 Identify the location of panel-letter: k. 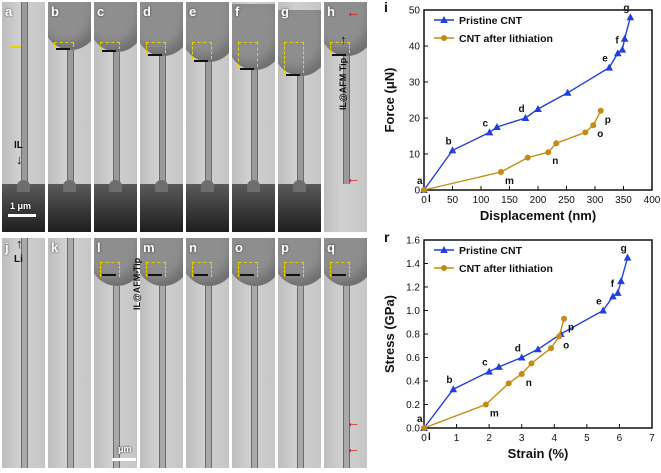
(55, 247).